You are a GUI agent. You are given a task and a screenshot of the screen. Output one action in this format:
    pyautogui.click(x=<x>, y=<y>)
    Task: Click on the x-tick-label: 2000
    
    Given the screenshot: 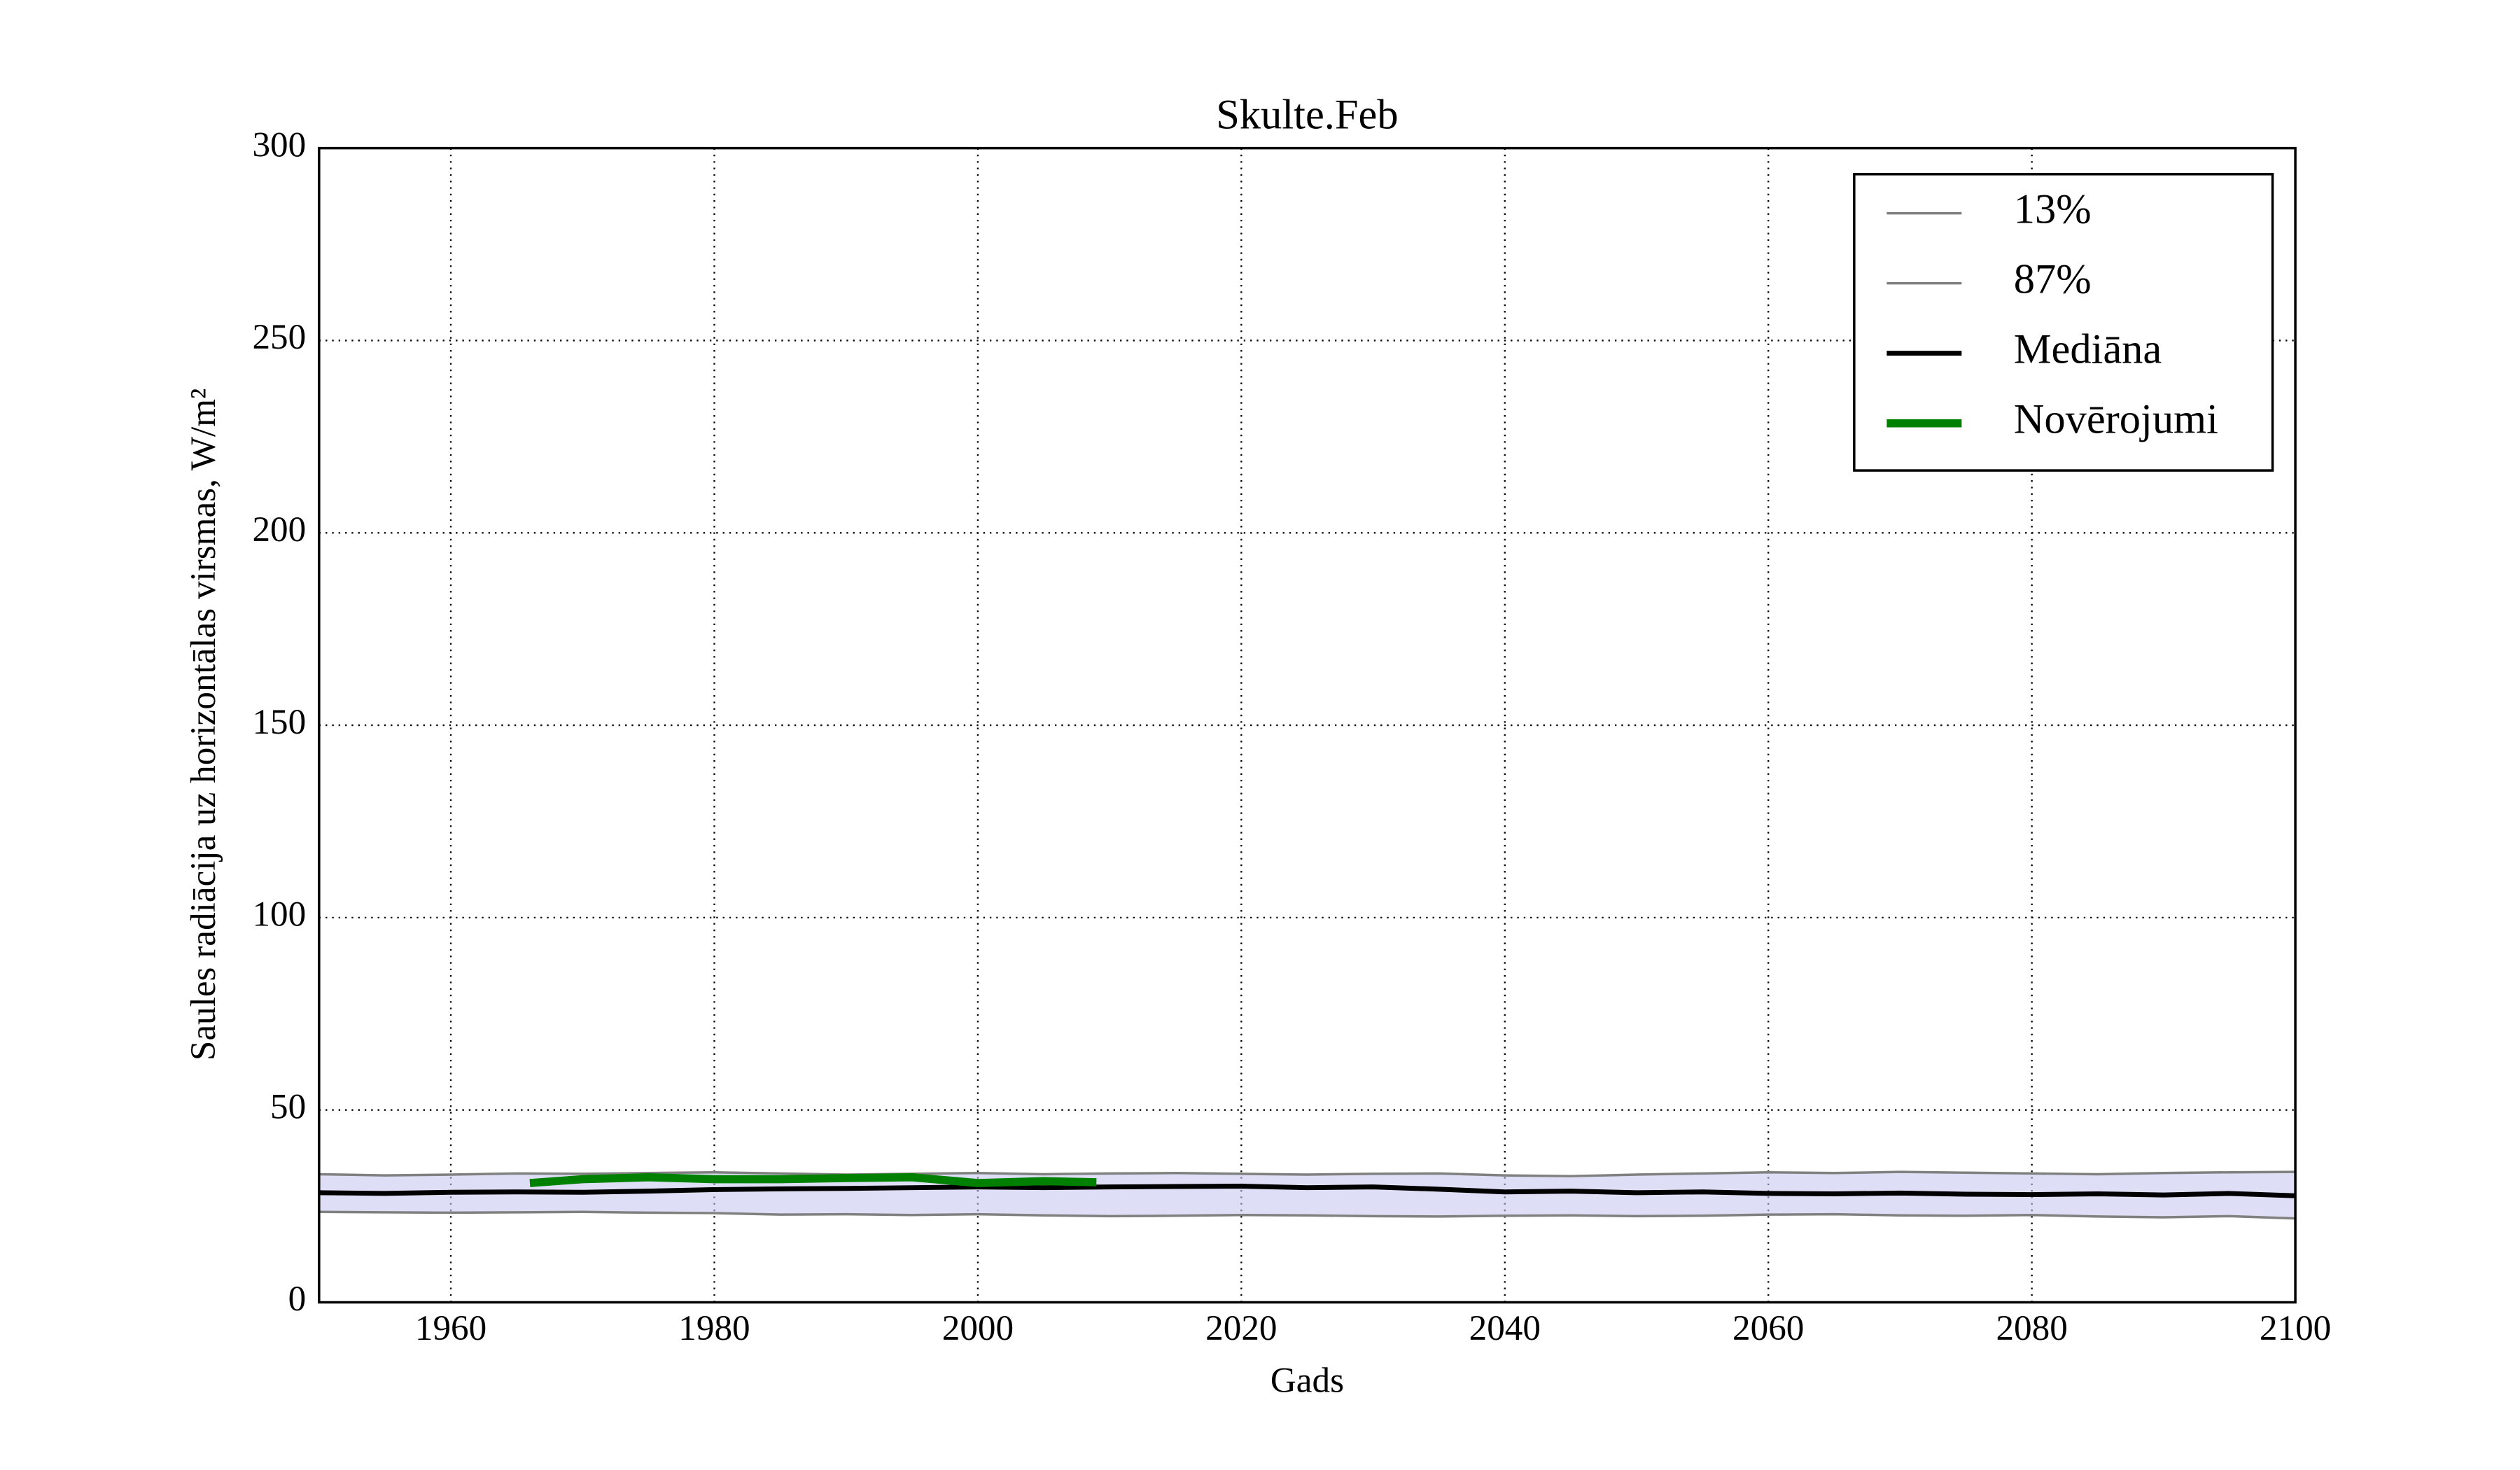 What is the action you would take?
    pyautogui.click(x=978, y=1328)
    